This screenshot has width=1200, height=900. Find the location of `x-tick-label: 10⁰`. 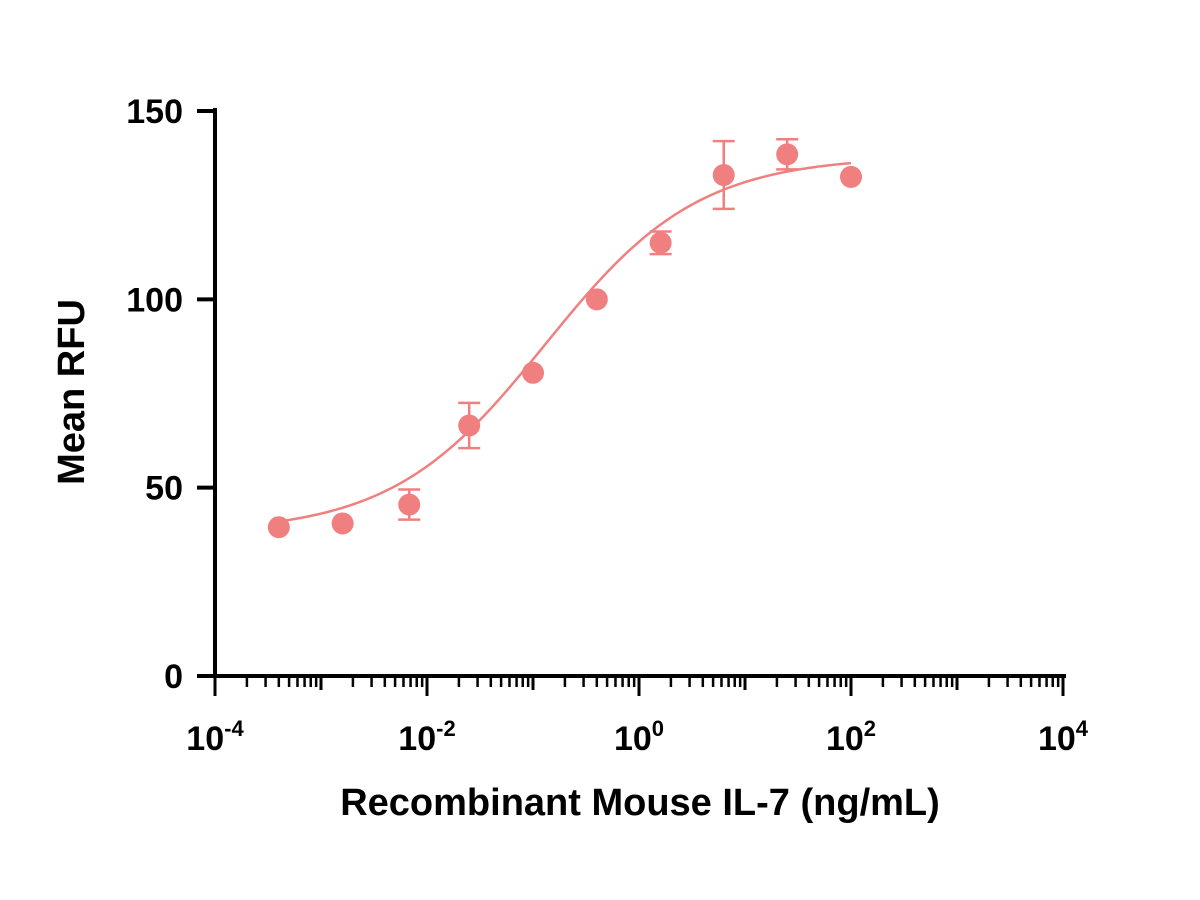

x-tick-label: 10⁰ is located at coordinates (639, 737).